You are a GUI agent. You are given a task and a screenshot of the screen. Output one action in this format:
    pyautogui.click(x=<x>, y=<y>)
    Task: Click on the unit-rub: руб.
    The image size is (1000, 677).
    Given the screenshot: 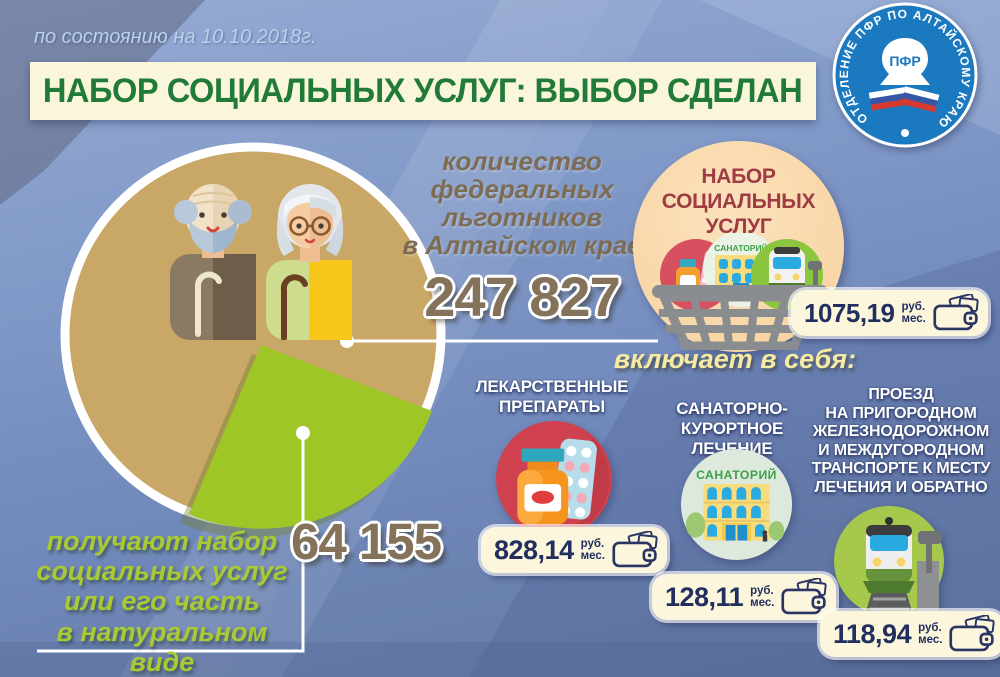 What is the action you would take?
    pyautogui.click(x=913, y=306)
    